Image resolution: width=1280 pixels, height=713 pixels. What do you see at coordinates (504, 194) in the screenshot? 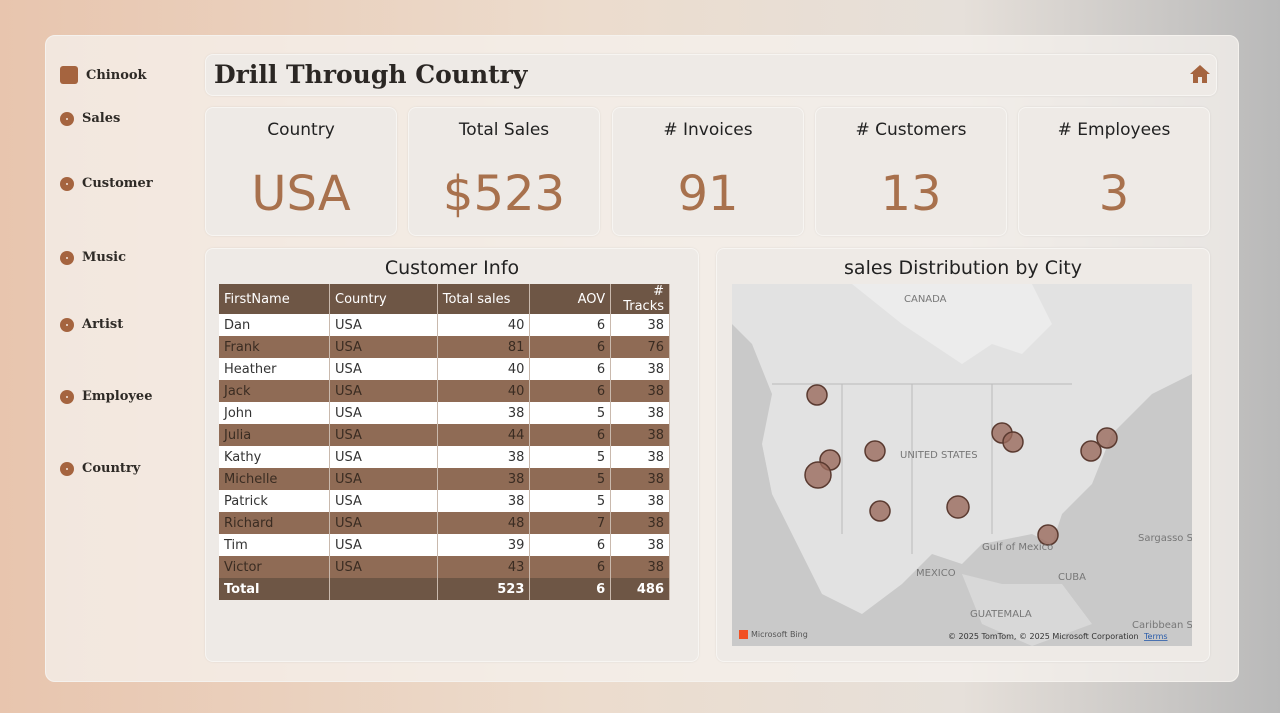
I see `kpi-value: $523` at bounding box center [504, 194].